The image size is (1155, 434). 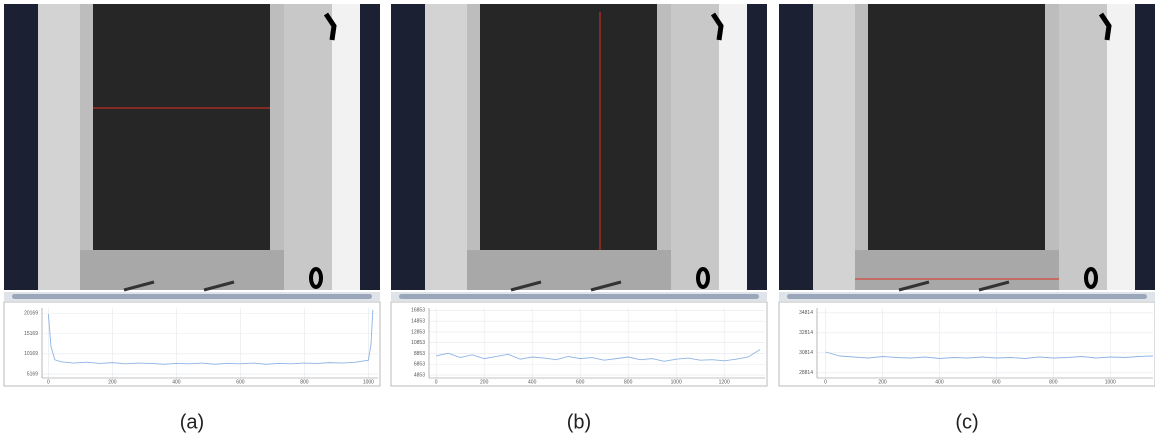 What do you see at coordinates (31, 314) in the screenshot?
I see `y-tick-label: 20169` at bounding box center [31, 314].